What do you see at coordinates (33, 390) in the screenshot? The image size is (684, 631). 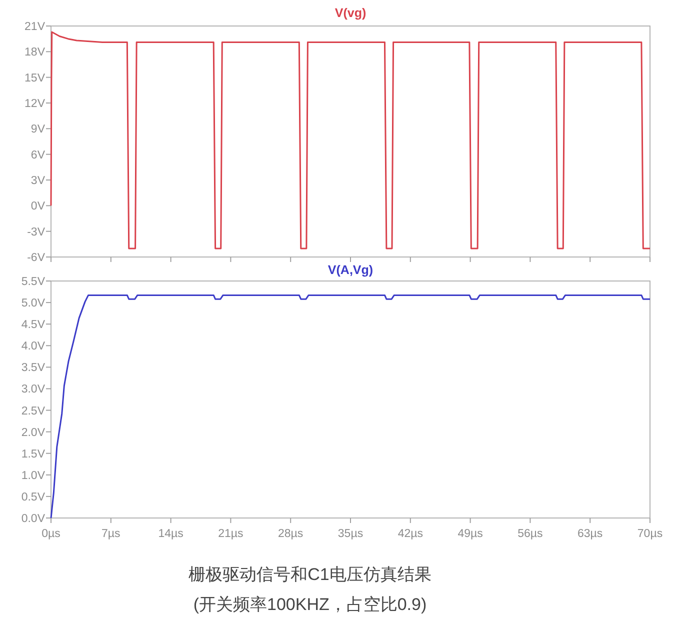 I see `y-tick-label: 3.0V` at bounding box center [33, 390].